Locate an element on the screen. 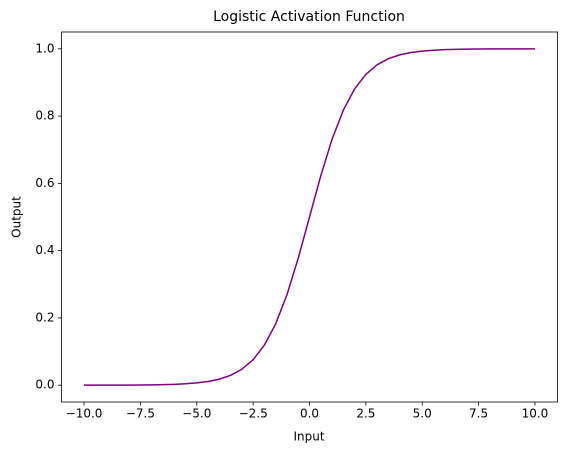  x-tick-label: −7.5 is located at coordinates (140, 414).